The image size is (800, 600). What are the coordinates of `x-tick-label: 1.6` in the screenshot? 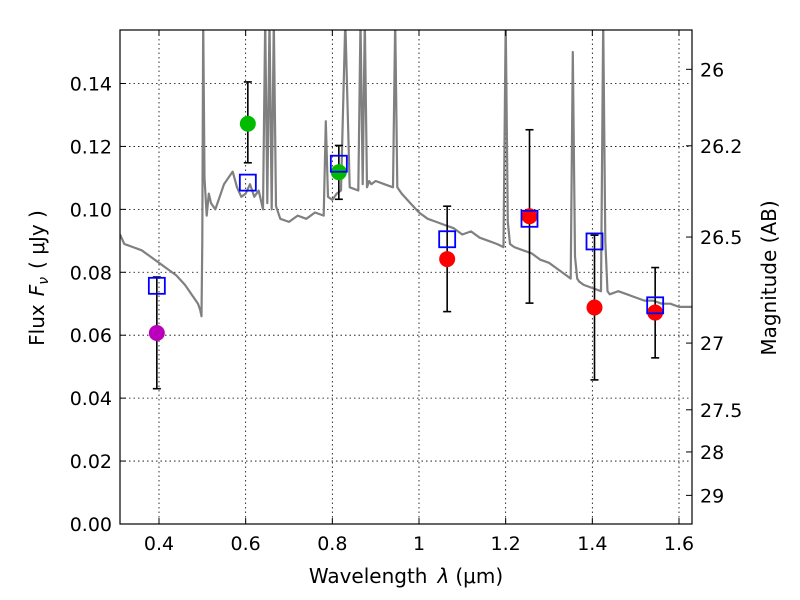 It's located at (679, 544).